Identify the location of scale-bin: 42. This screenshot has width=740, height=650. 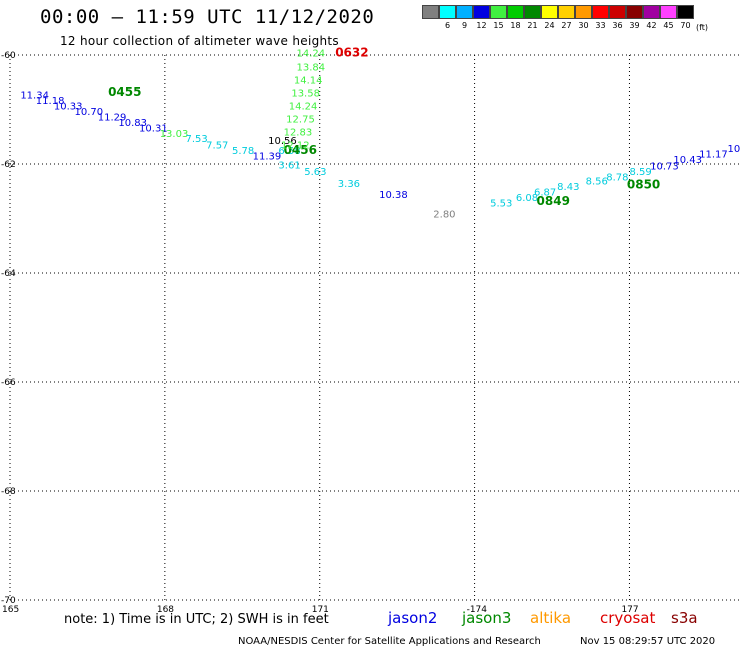
(651, 18).